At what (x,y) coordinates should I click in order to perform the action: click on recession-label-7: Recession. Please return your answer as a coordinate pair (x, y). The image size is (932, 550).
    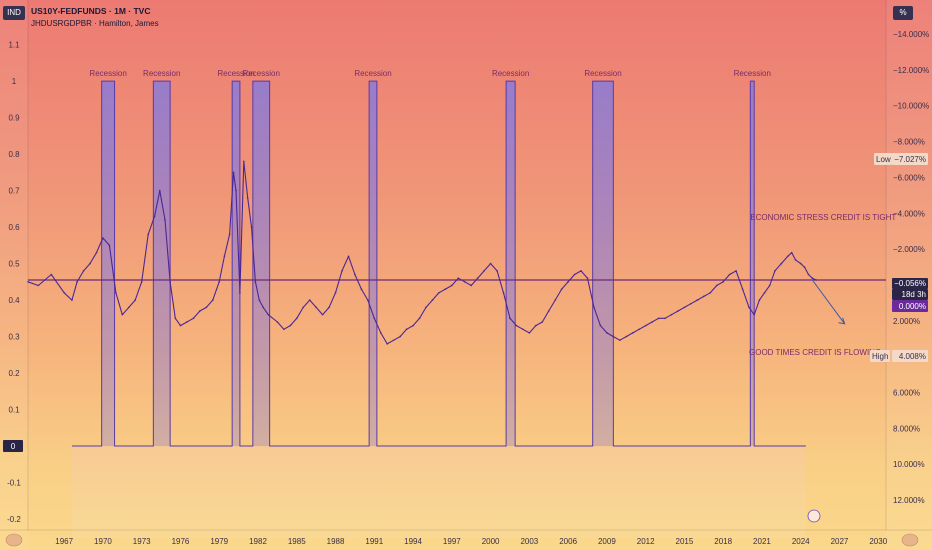
    Looking at the image, I should click on (602, 73).